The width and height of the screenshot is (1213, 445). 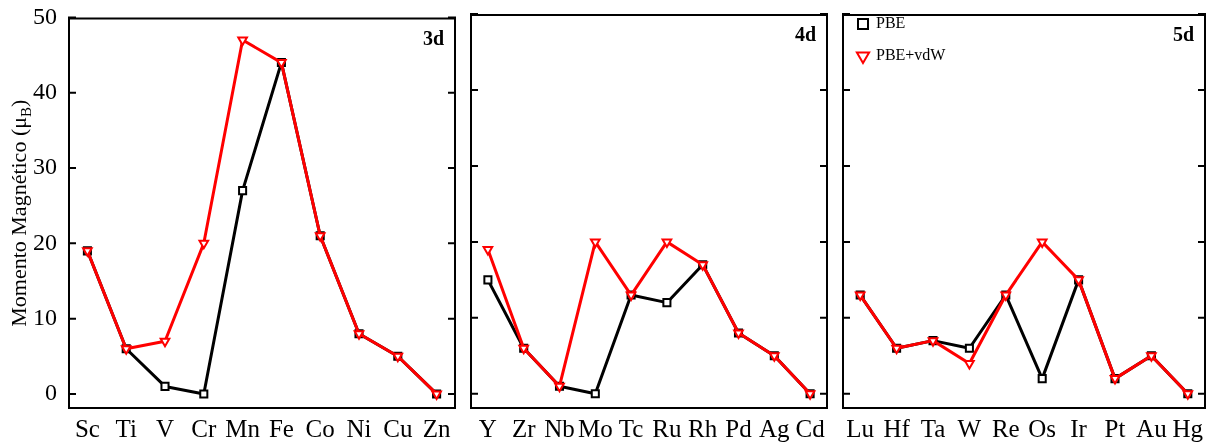 I want to click on x-tick-label: Cu, so click(x=398, y=428).